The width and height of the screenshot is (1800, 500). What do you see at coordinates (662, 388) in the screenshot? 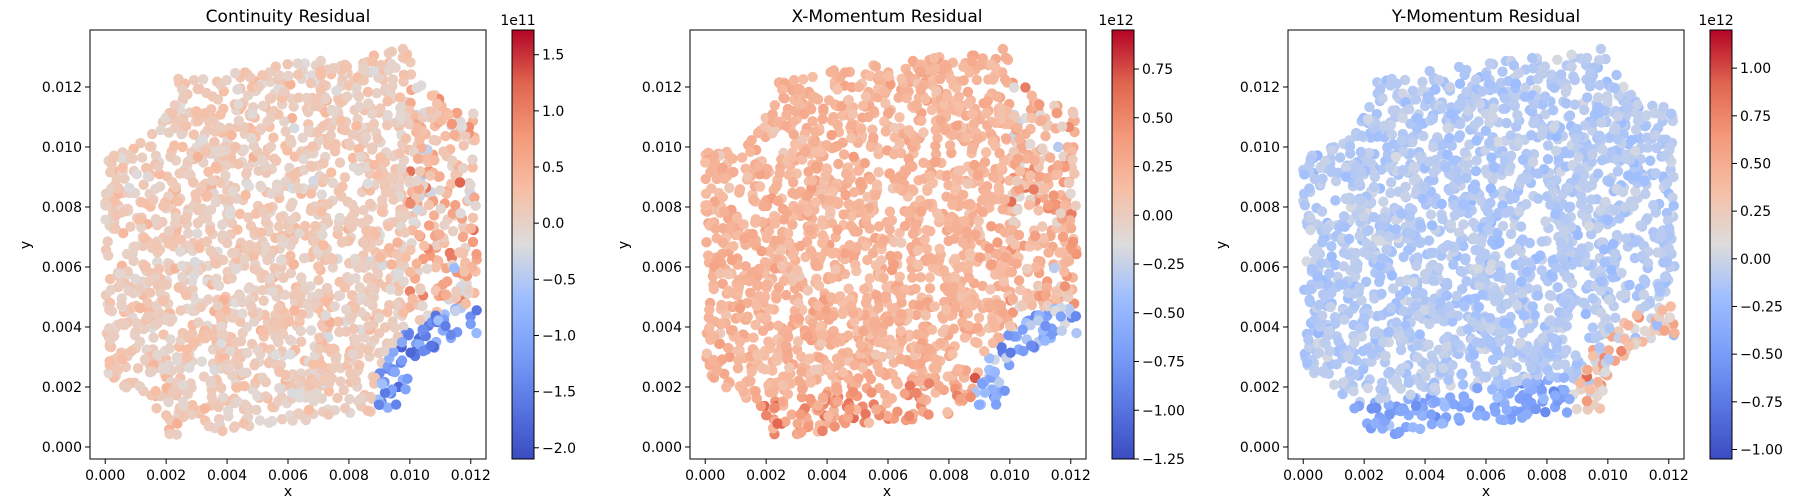
I see `y-tick-label: 0.002` at bounding box center [662, 388].